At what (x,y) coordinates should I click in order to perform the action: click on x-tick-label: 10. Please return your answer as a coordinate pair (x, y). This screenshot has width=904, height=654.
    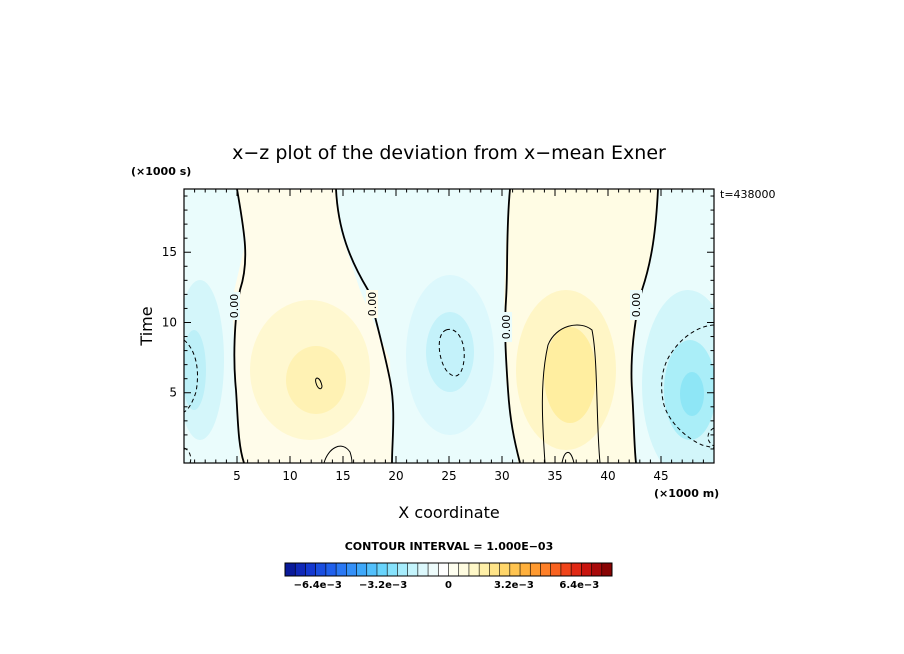
    Looking at the image, I should click on (289, 476).